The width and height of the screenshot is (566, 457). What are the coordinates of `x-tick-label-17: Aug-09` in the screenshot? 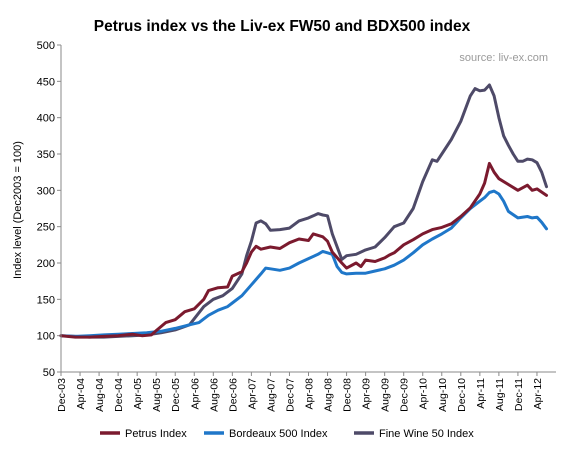 It's located at (386, 395).